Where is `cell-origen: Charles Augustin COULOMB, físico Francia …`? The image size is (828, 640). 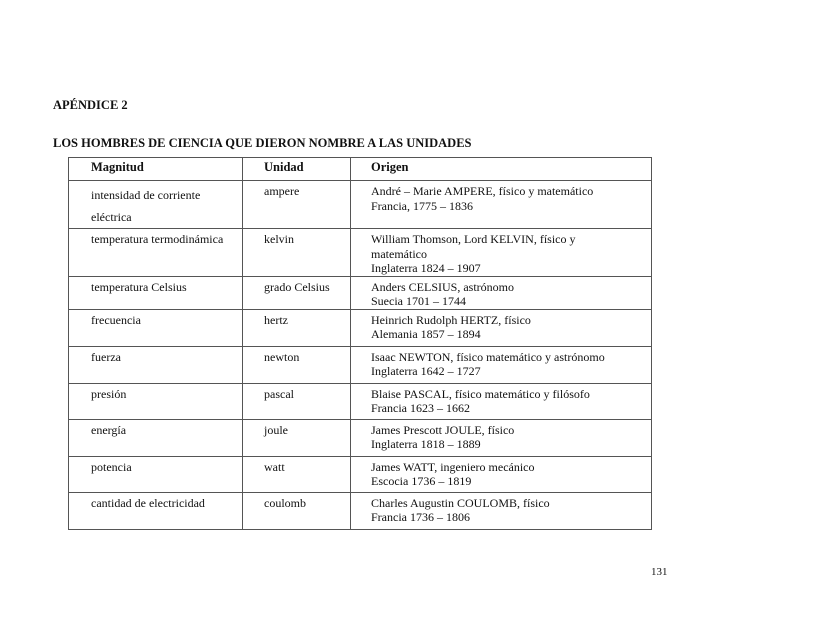
cell-origen: Charles Augustin COULOMB, físico Francia … is located at coordinates (501, 510).